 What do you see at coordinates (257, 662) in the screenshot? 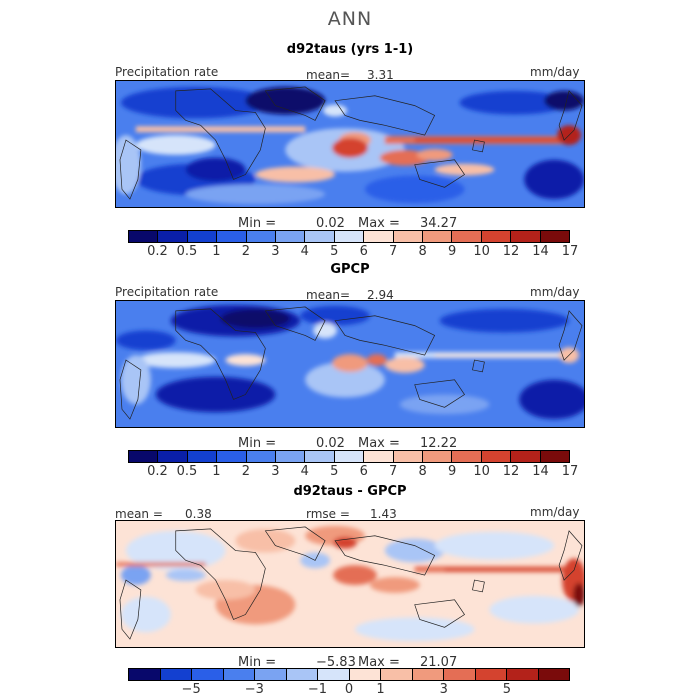
I see `panel3-min-label: Min =` at bounding box center [257, 662].